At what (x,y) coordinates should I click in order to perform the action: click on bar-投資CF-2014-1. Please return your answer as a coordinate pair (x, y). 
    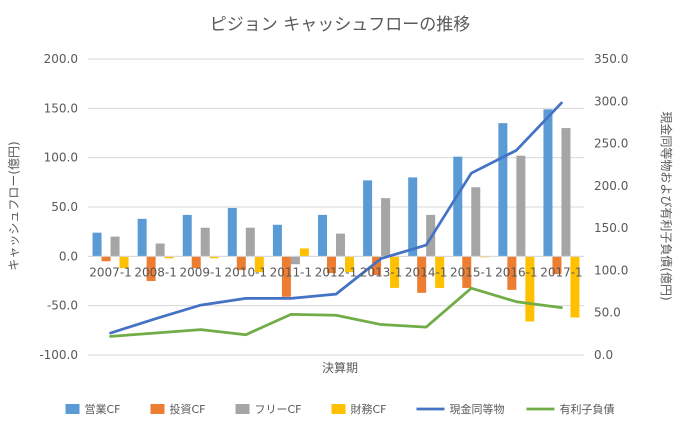
    Looking at the image, I should click on (422, 274).